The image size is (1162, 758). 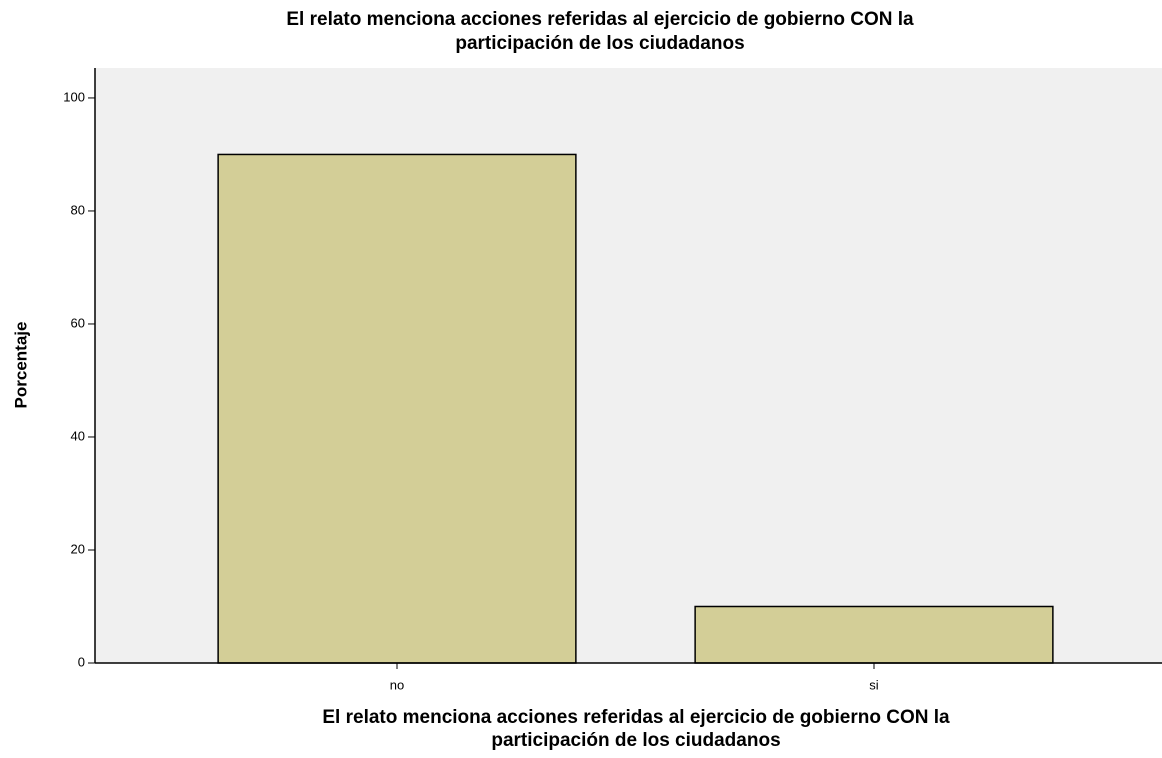 What do you see at coordinates (78, 548) in the screenshot?
I see `y-tick-label: 20` at bounding box center [78, 548].